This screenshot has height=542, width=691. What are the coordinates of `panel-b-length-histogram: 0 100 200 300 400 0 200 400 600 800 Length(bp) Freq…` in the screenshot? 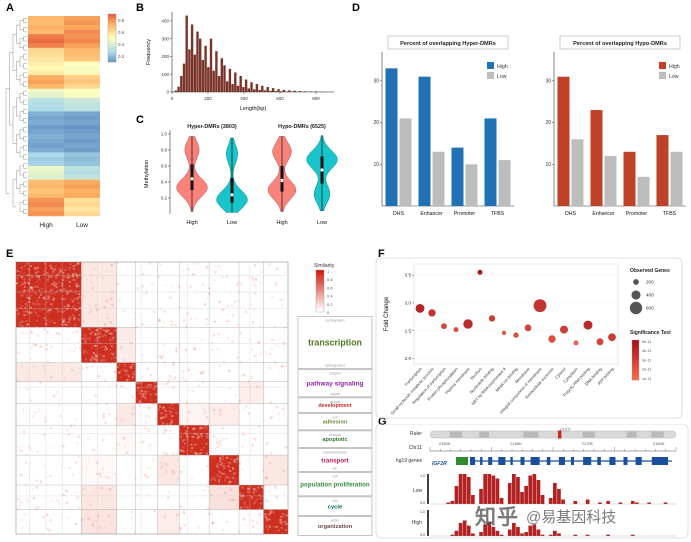 It's located at (240, 62).